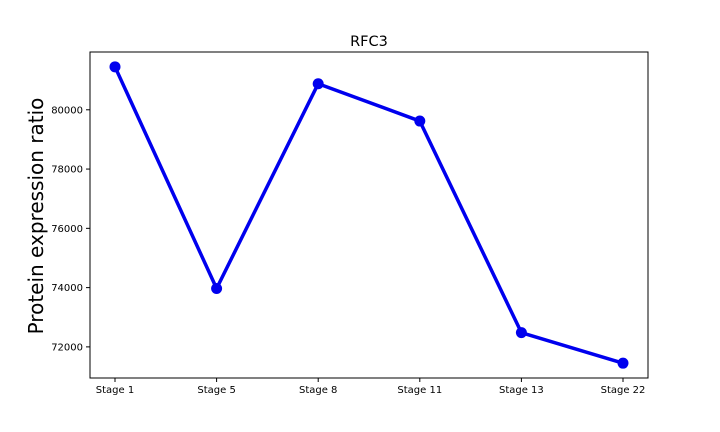 The height and width of the screenshot is (432, 720). I want to click on y-tick-label: 76000, so click(67, 229).